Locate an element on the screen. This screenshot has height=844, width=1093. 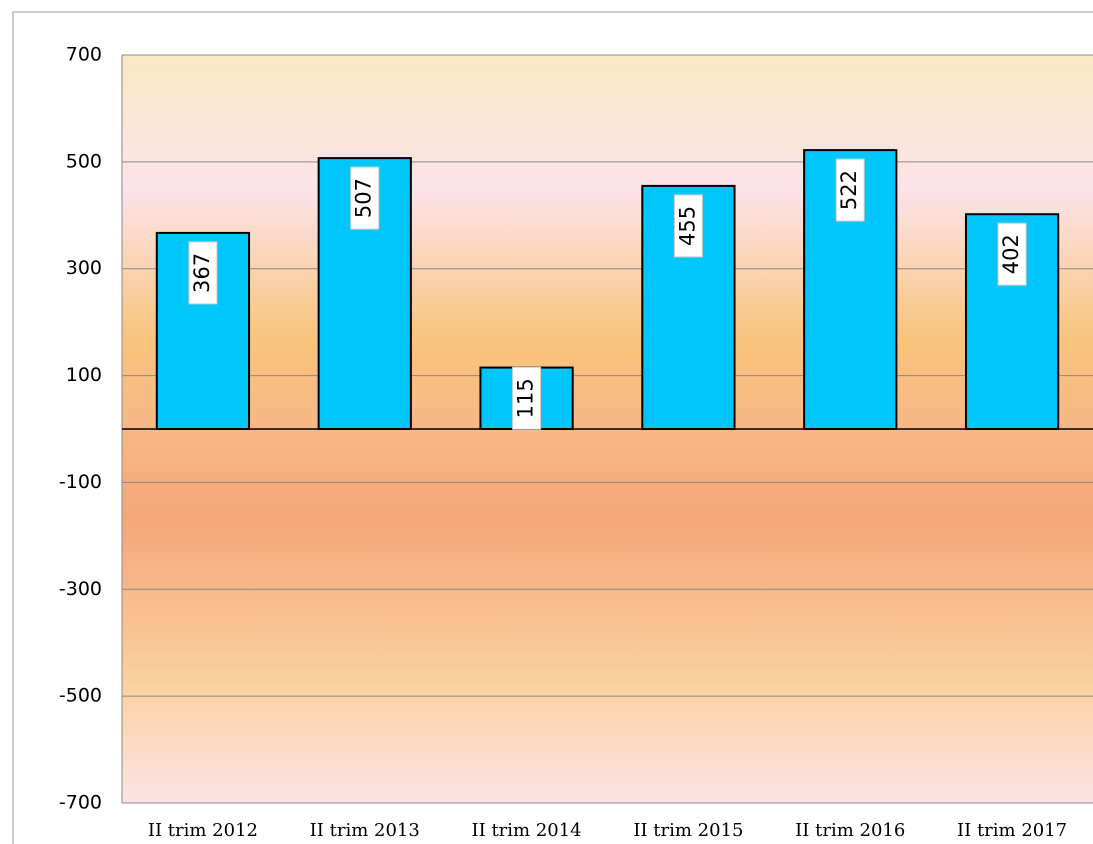
data-label: 507 is located at coordinates (364, 198).